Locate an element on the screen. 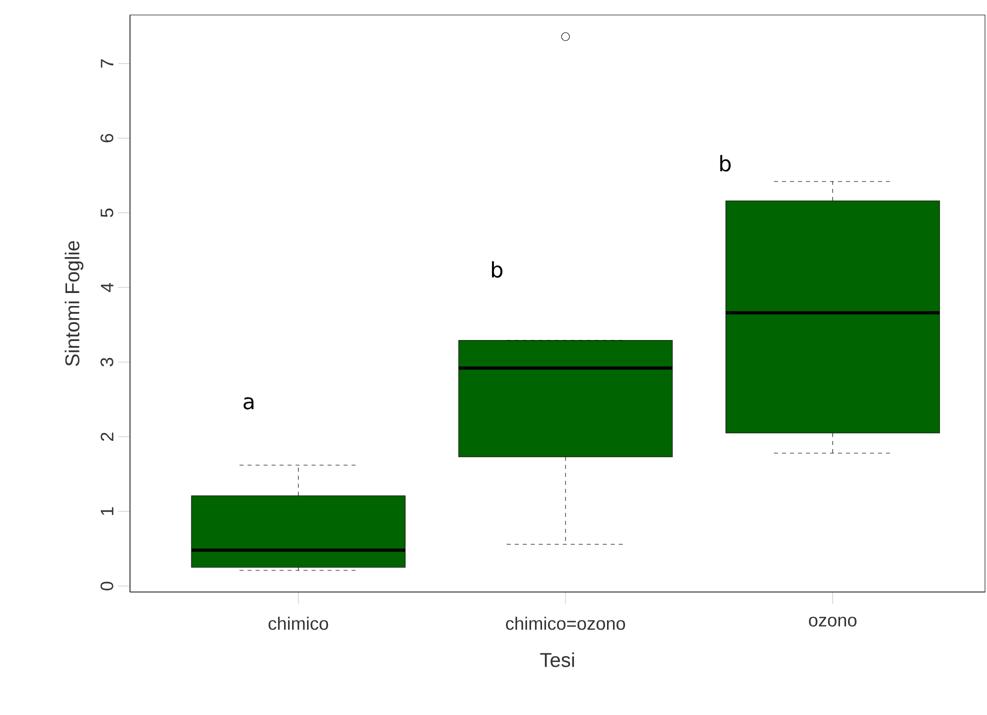 This screenshot has width=987, height=715. x-tick-label: ozono is located at coordinates (832, 621).